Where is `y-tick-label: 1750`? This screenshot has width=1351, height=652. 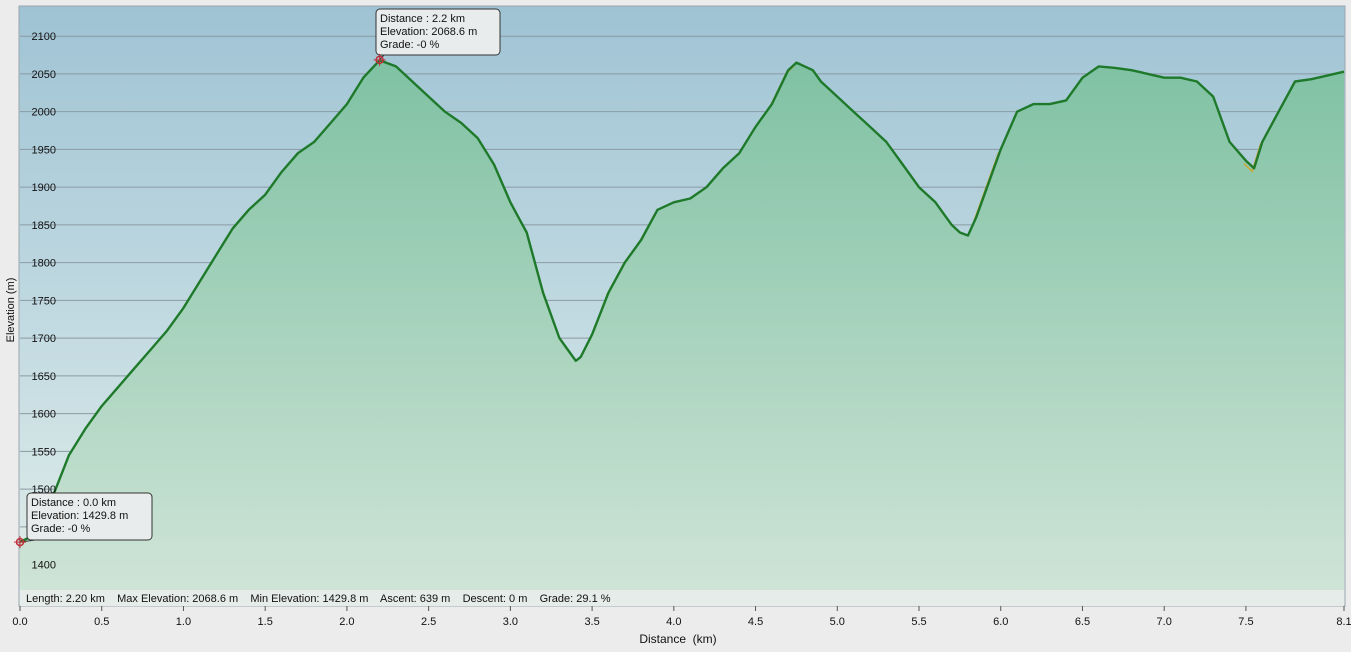
y-tick-label: 1750 is located at coordinates (44, 301).